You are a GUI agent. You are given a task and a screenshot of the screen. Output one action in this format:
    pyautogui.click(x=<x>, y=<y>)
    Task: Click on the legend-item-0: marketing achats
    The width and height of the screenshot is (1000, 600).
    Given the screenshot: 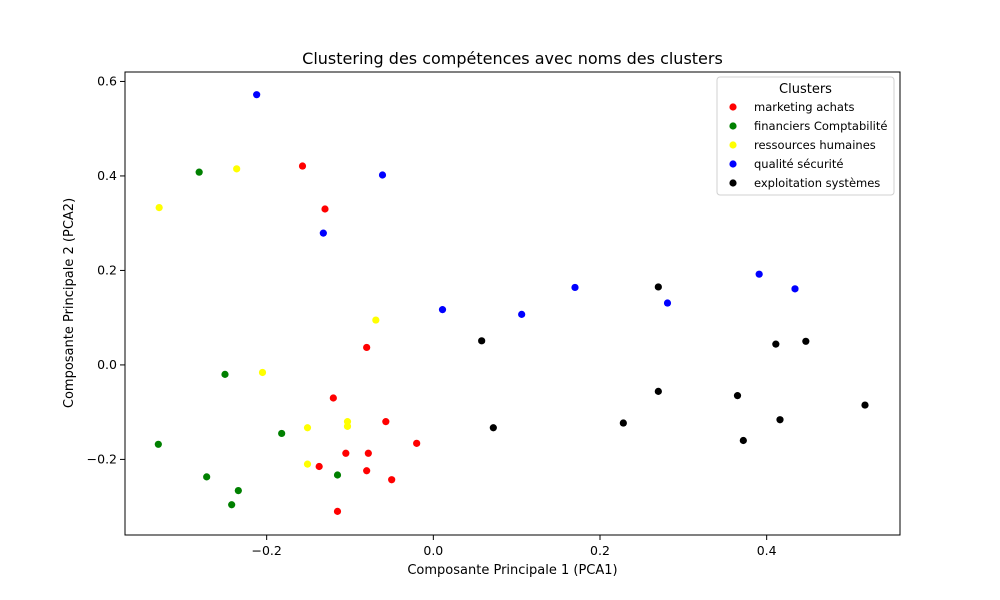 What is the action you would take?
    pyautogui.click(x=791, y=107)
    